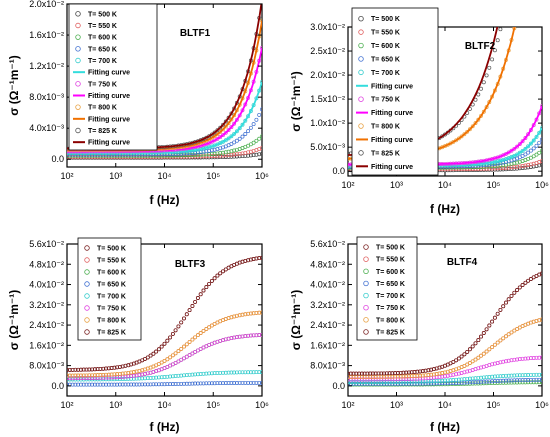 This screenshot has height=437, width=550. Describe the element at coordinates (327, 99) in the screenshot. I see `y-tick-label: 1.5x10⁻²` at that location.